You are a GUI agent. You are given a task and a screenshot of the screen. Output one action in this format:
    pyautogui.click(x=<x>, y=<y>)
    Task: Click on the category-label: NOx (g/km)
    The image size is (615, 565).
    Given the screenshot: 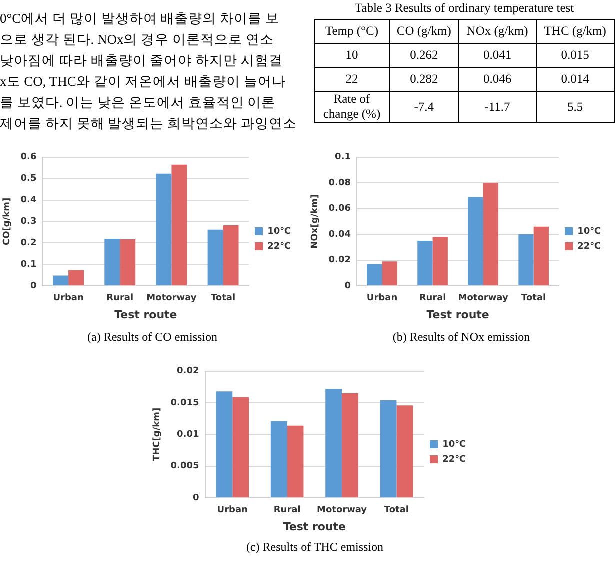 What is the action you would take?
    pyautogui.click(x=497, y=32)
    